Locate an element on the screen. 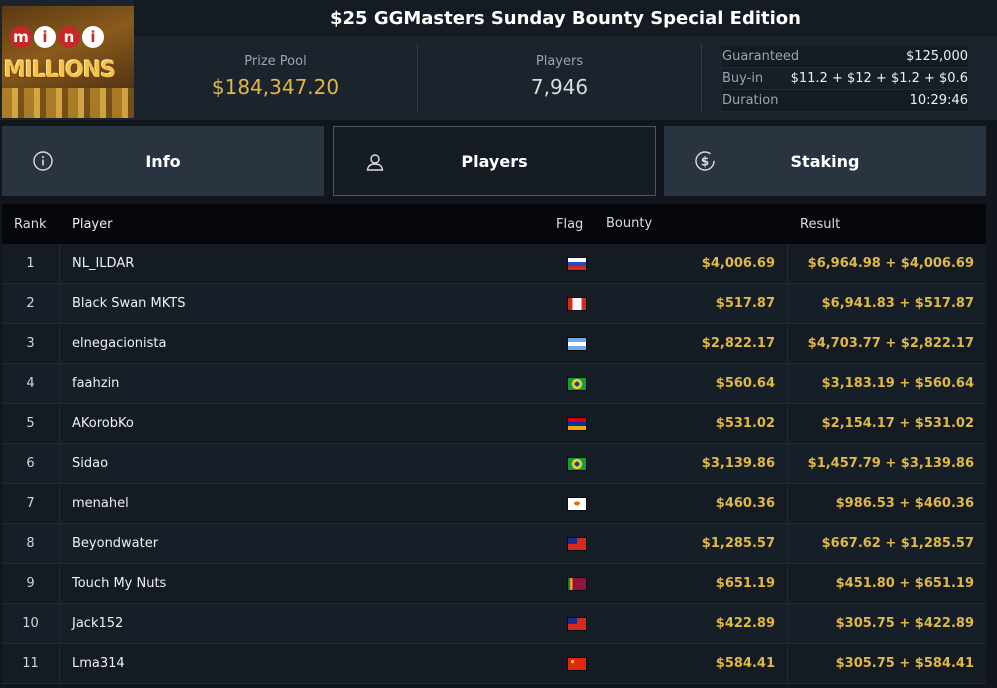 This screenshot has height=688, width=997. player-name: Black Swan MKTS is located at coordinates (129, 303).